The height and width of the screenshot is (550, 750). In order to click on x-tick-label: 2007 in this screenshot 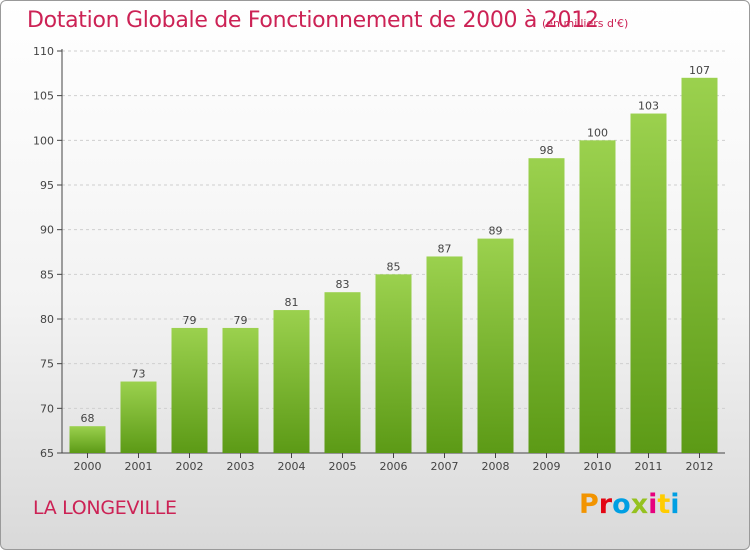, I will do `click(445, 466)`.